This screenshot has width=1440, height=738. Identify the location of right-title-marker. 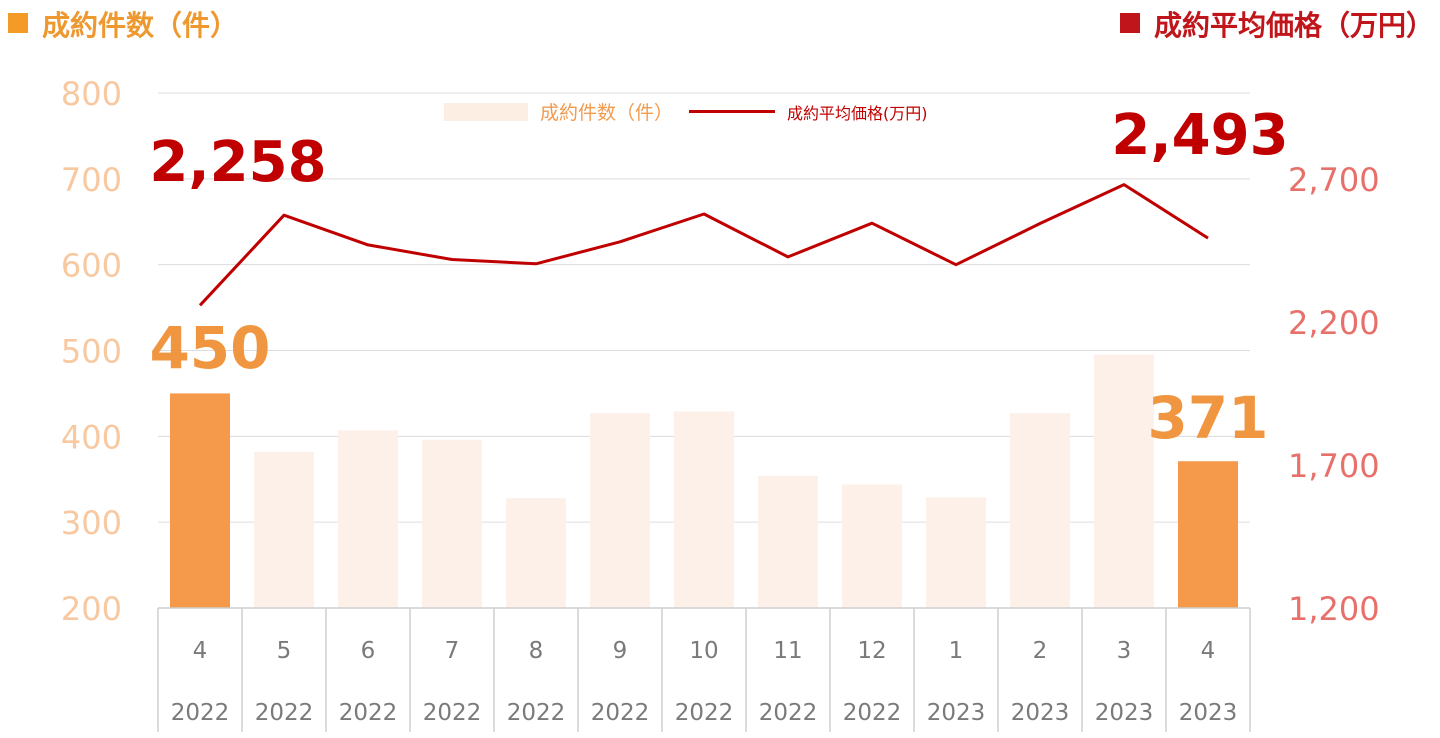
(1129, 23).